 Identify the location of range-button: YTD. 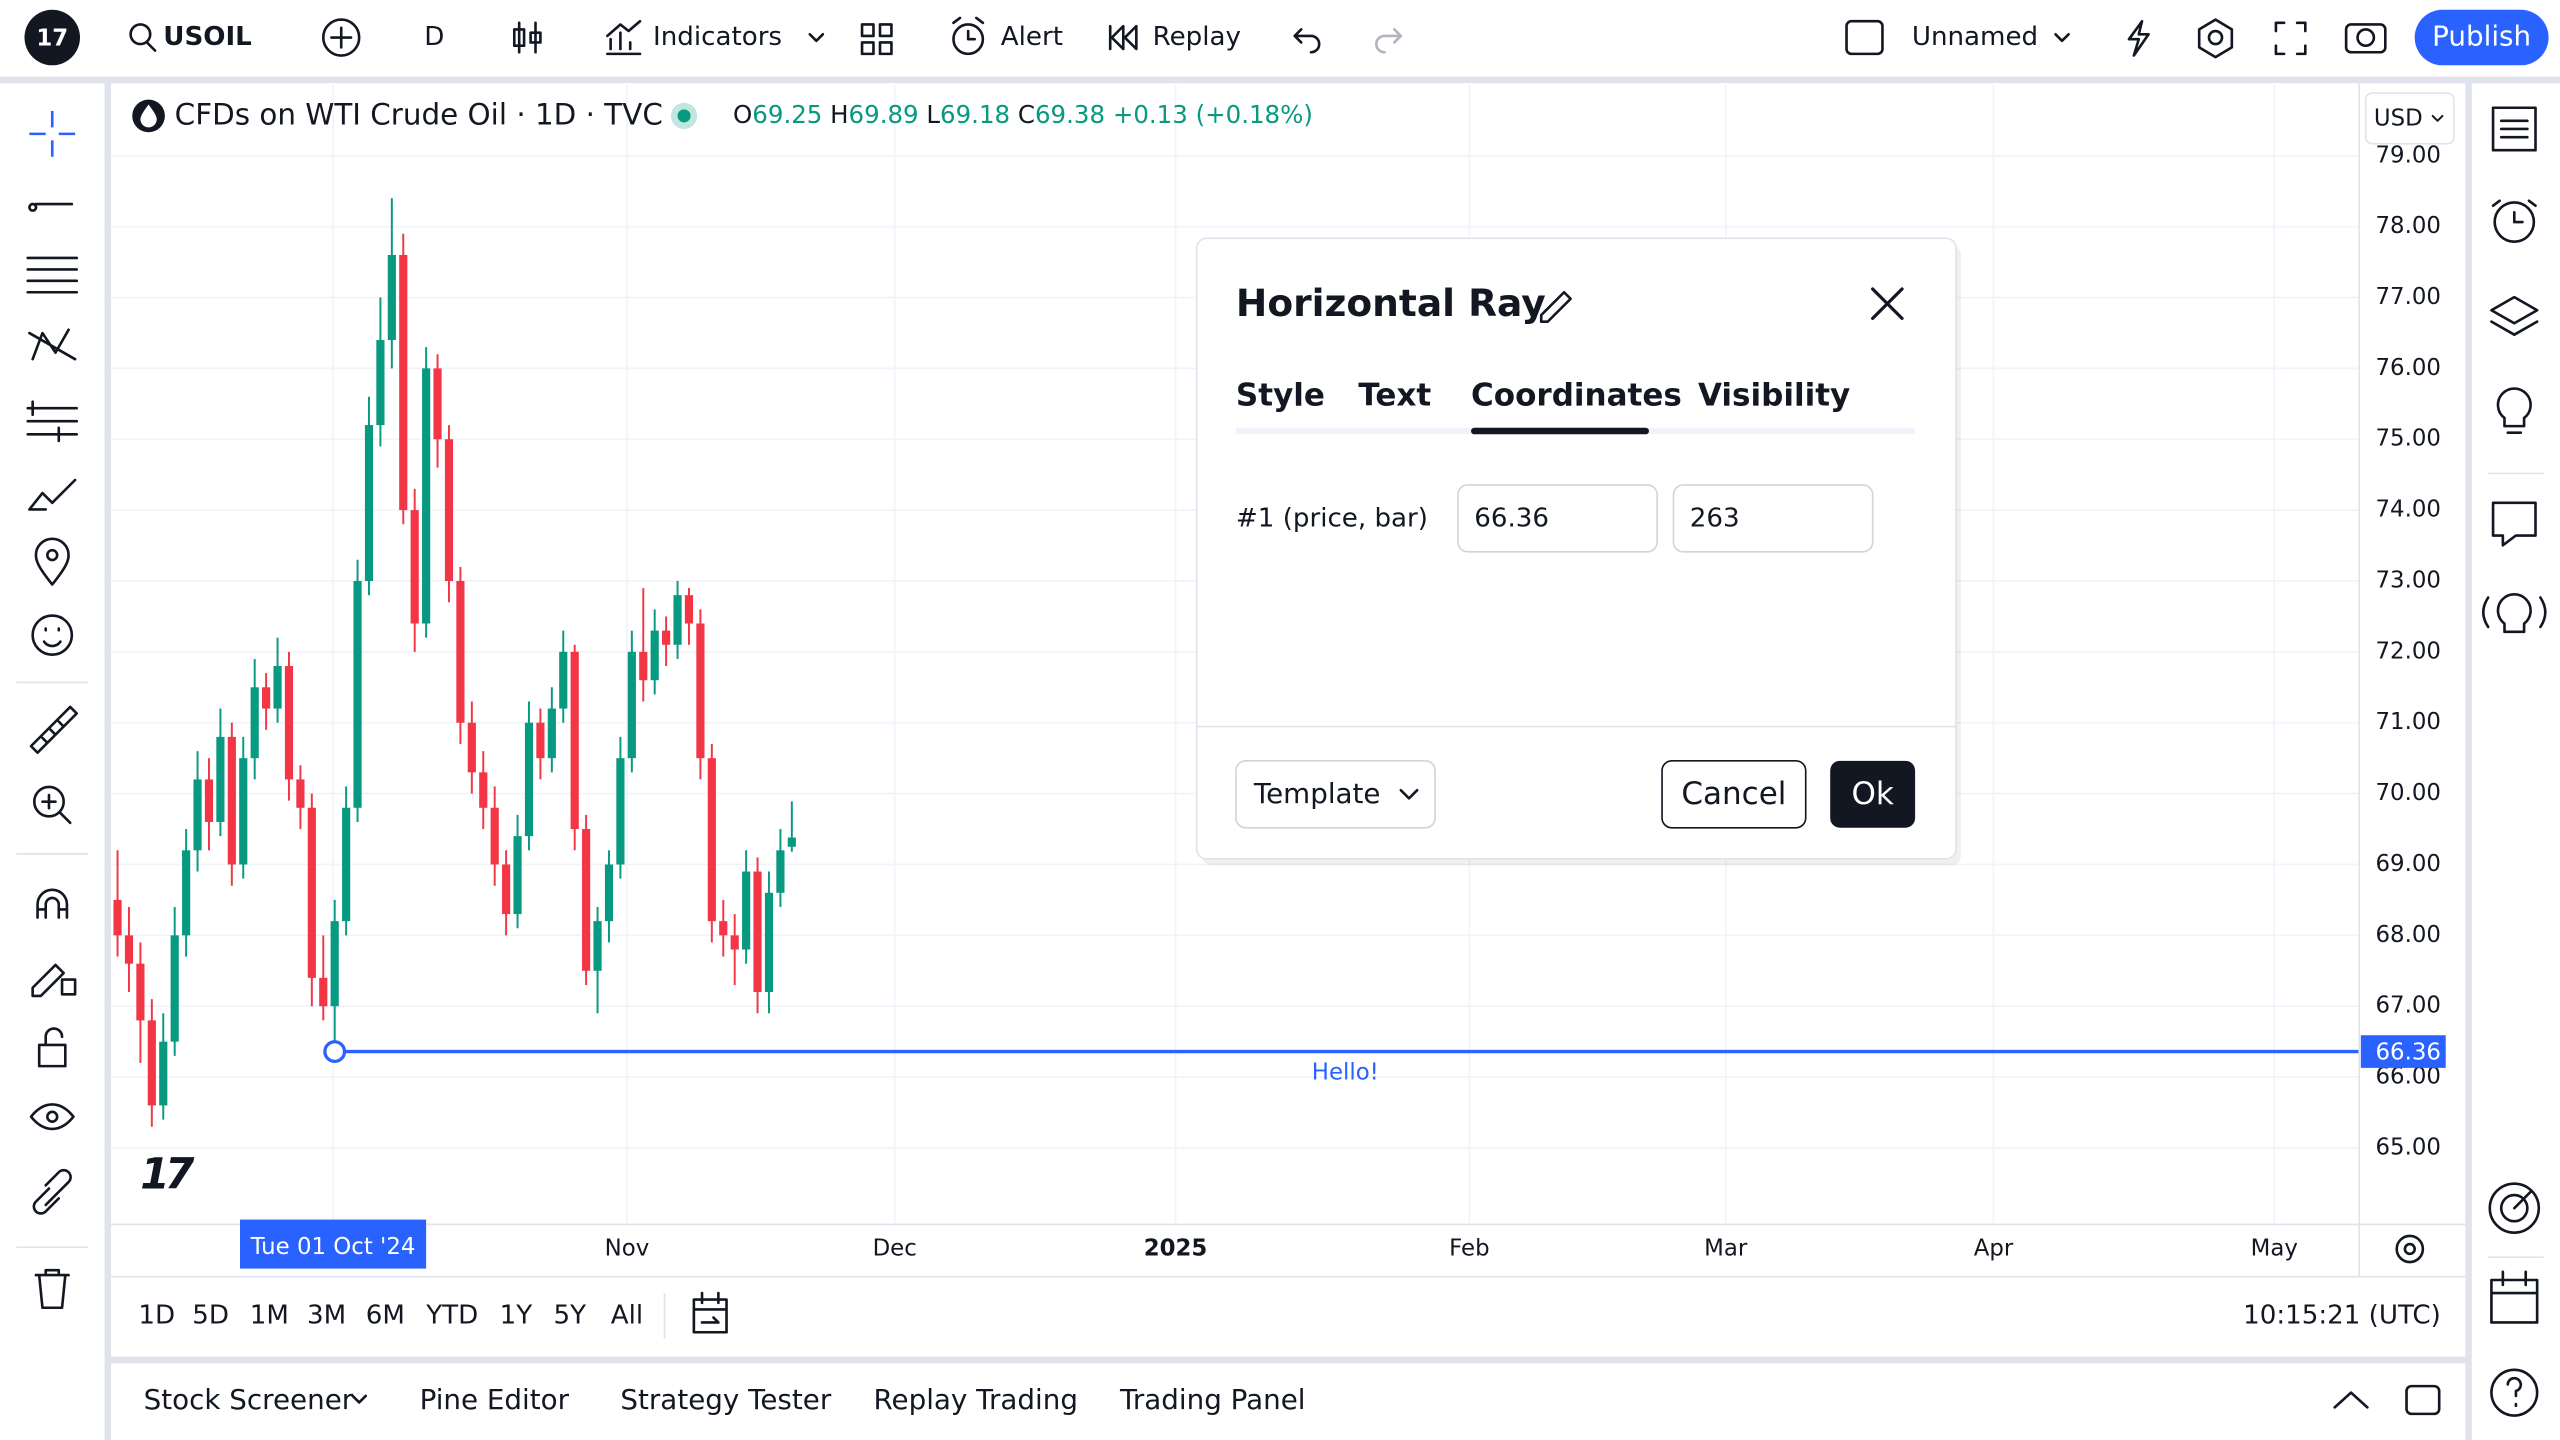
(451, 1315).